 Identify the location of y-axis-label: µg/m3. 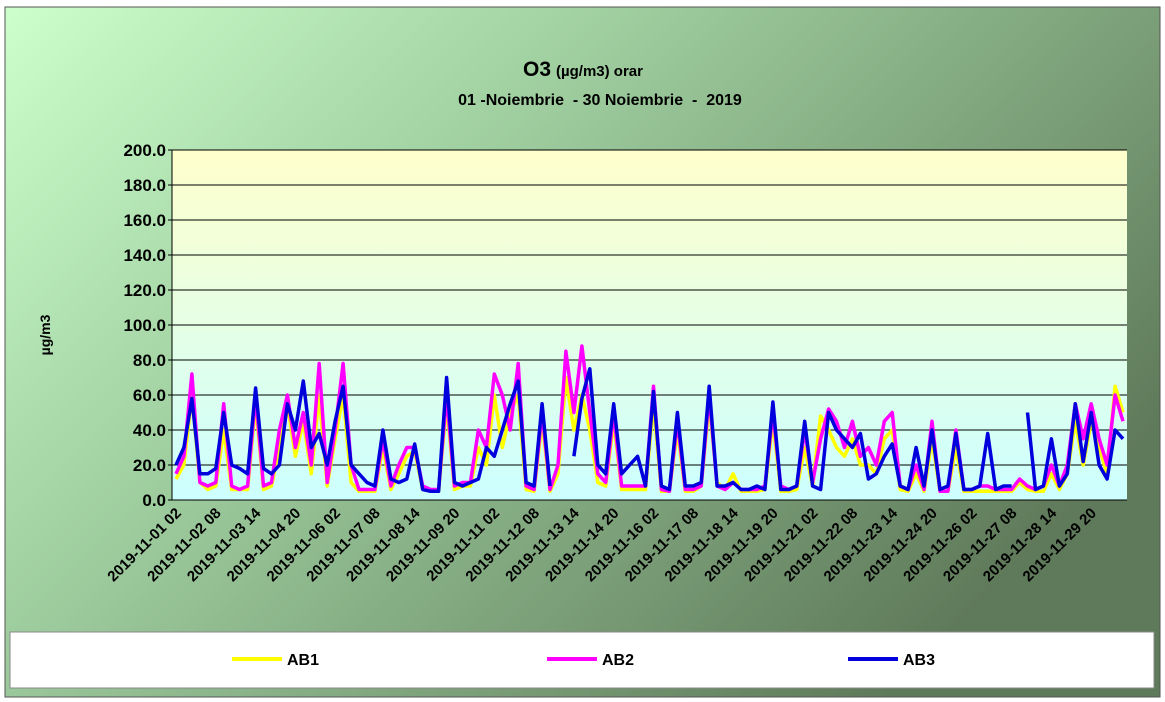
(45, 334).